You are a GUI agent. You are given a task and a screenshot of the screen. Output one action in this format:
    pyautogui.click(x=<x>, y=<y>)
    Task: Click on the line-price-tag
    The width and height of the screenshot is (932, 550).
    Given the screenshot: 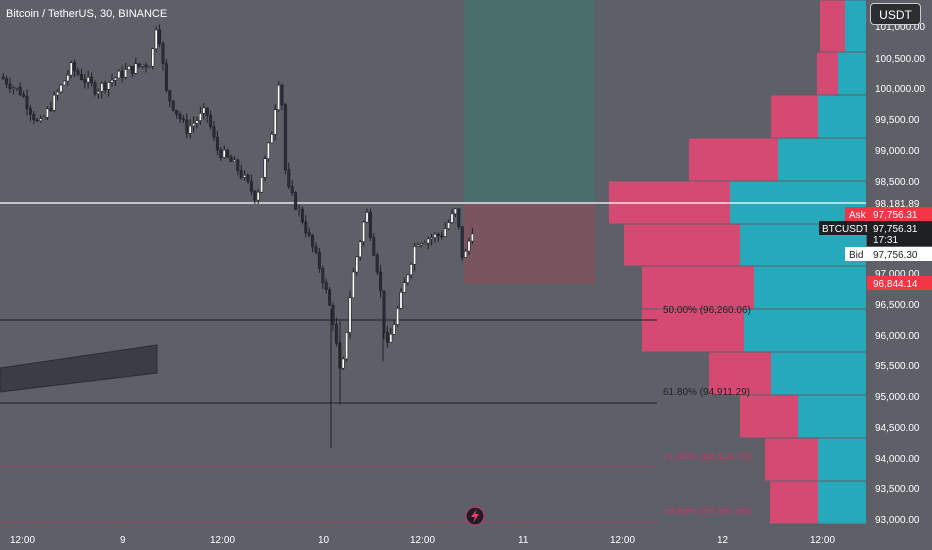 What is the action you would take?
    pyautogui.click(x=899, y=203)
    